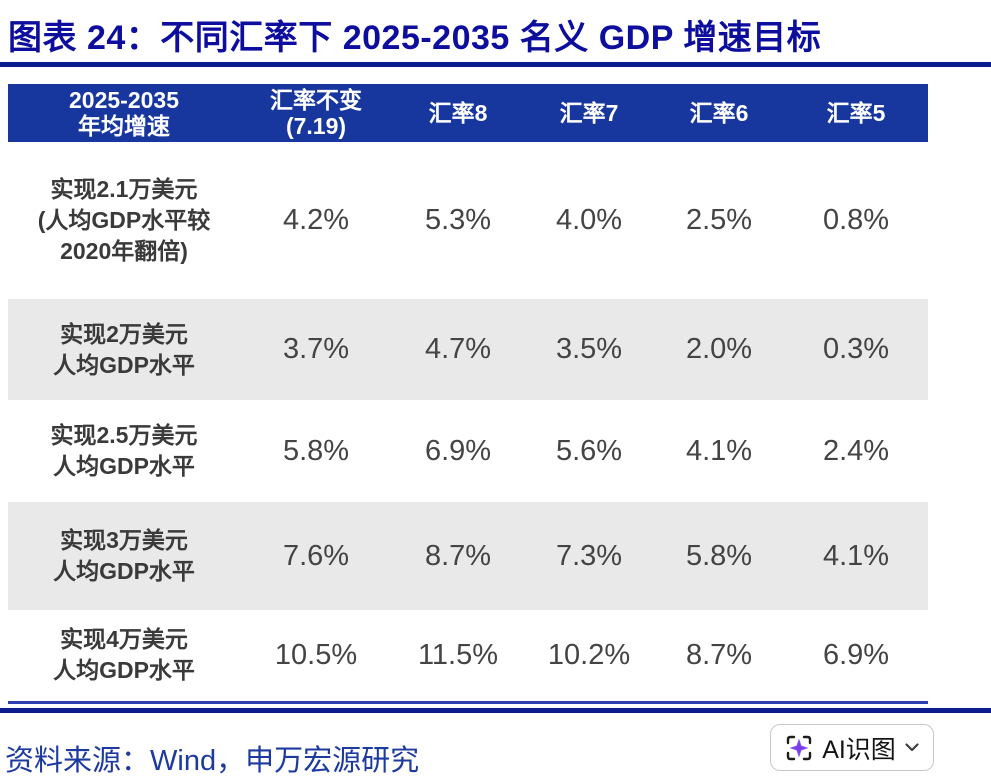  I want to click on row-label: 实现4万美元 人均GDP水平, so click(124, 654).